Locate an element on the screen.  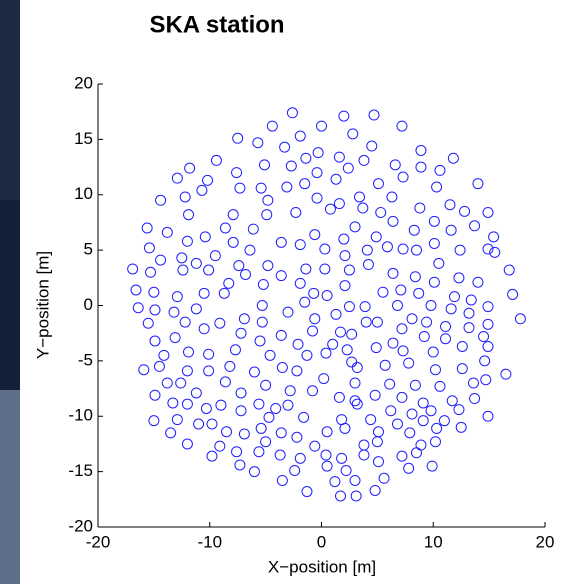
y-tick-label: 15 is located at coordinates (83, 138).